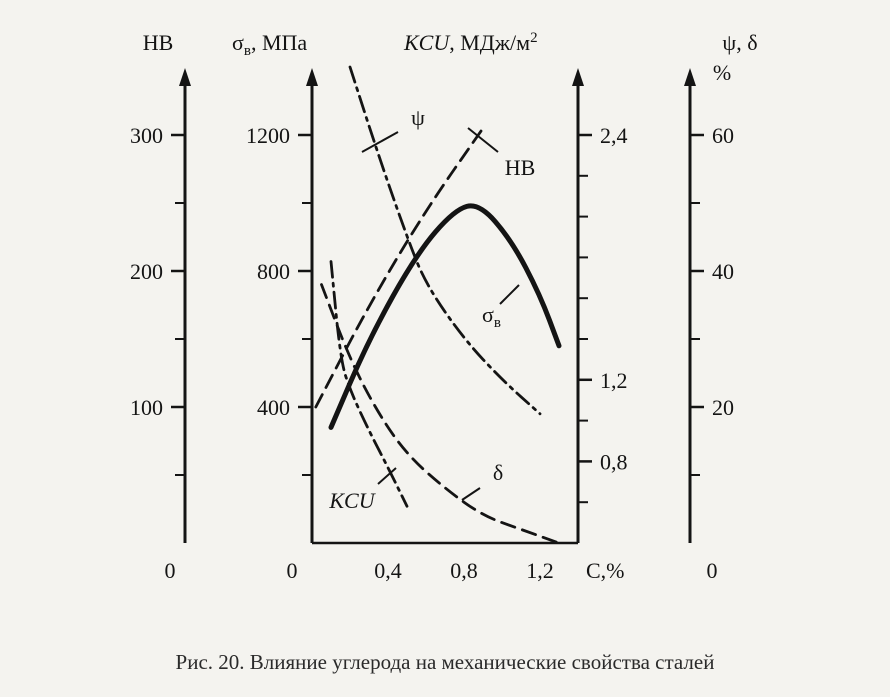 The image size is (890, 697). What do you see at coordinates (146, 271) in the screenshot?
I see `hb-tick-label: 200` at bounding box center [146, 271].